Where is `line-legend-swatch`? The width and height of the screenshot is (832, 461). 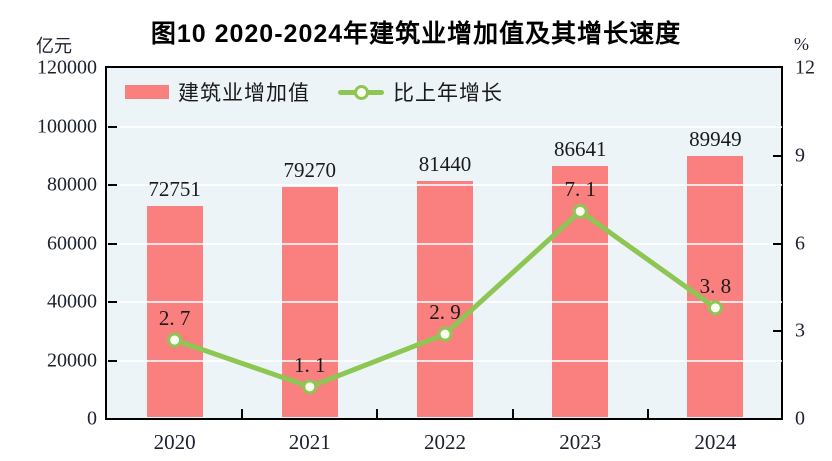
line-legend-swatch is located at coordinates (361, 92).